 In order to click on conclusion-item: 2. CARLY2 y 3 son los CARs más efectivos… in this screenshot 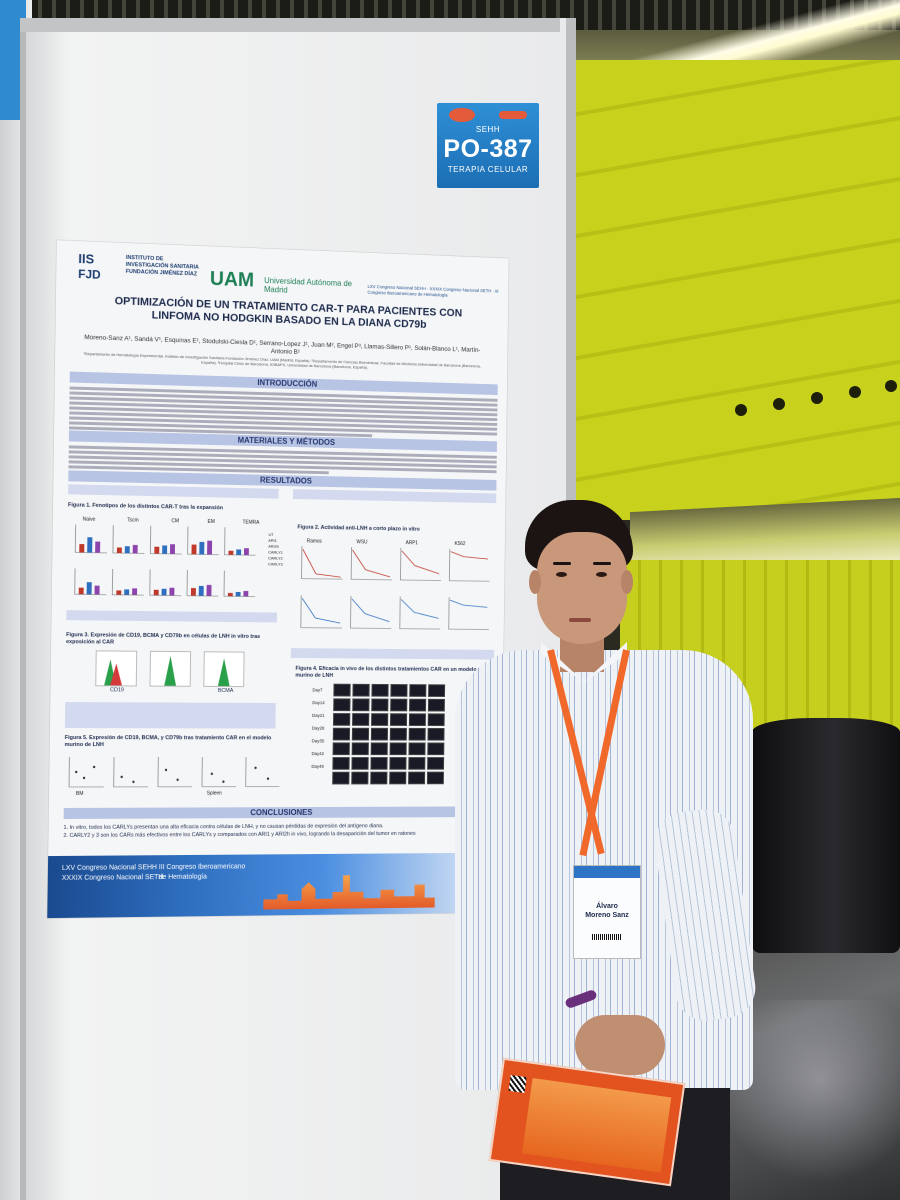, I will do `click(239, 834)`.